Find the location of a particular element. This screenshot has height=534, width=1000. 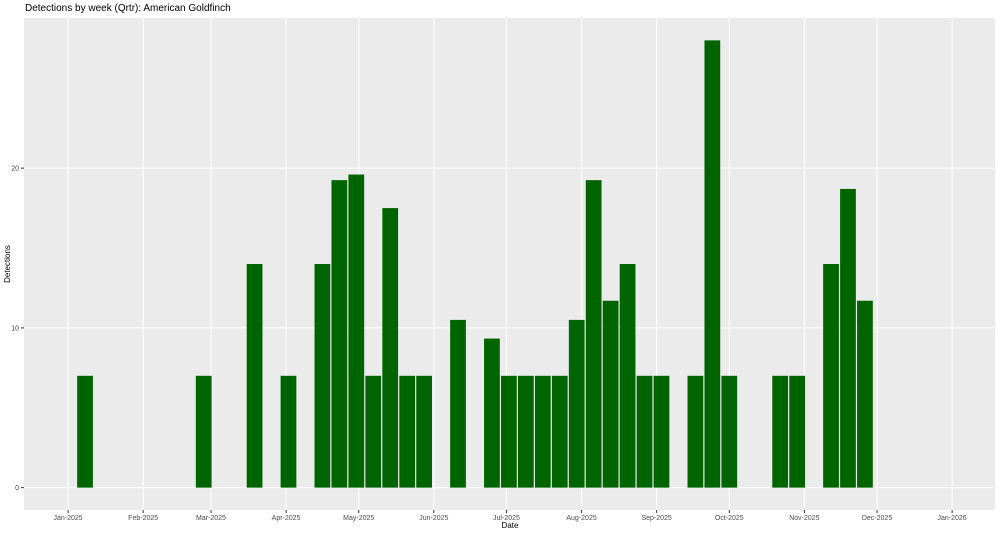

x-tick-label: May-2025 is located at coordinates (358, 518).